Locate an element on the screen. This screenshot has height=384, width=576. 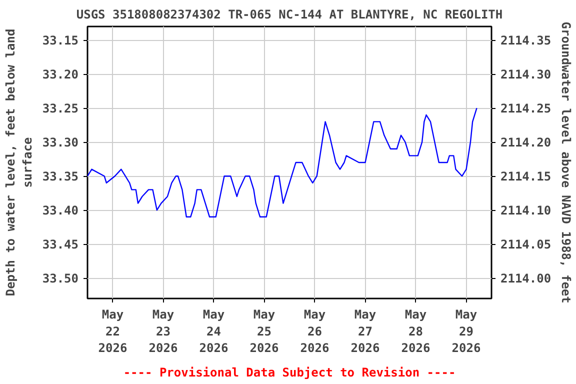
y-tick-label: 33.15 is located at coordinates (60, 41).